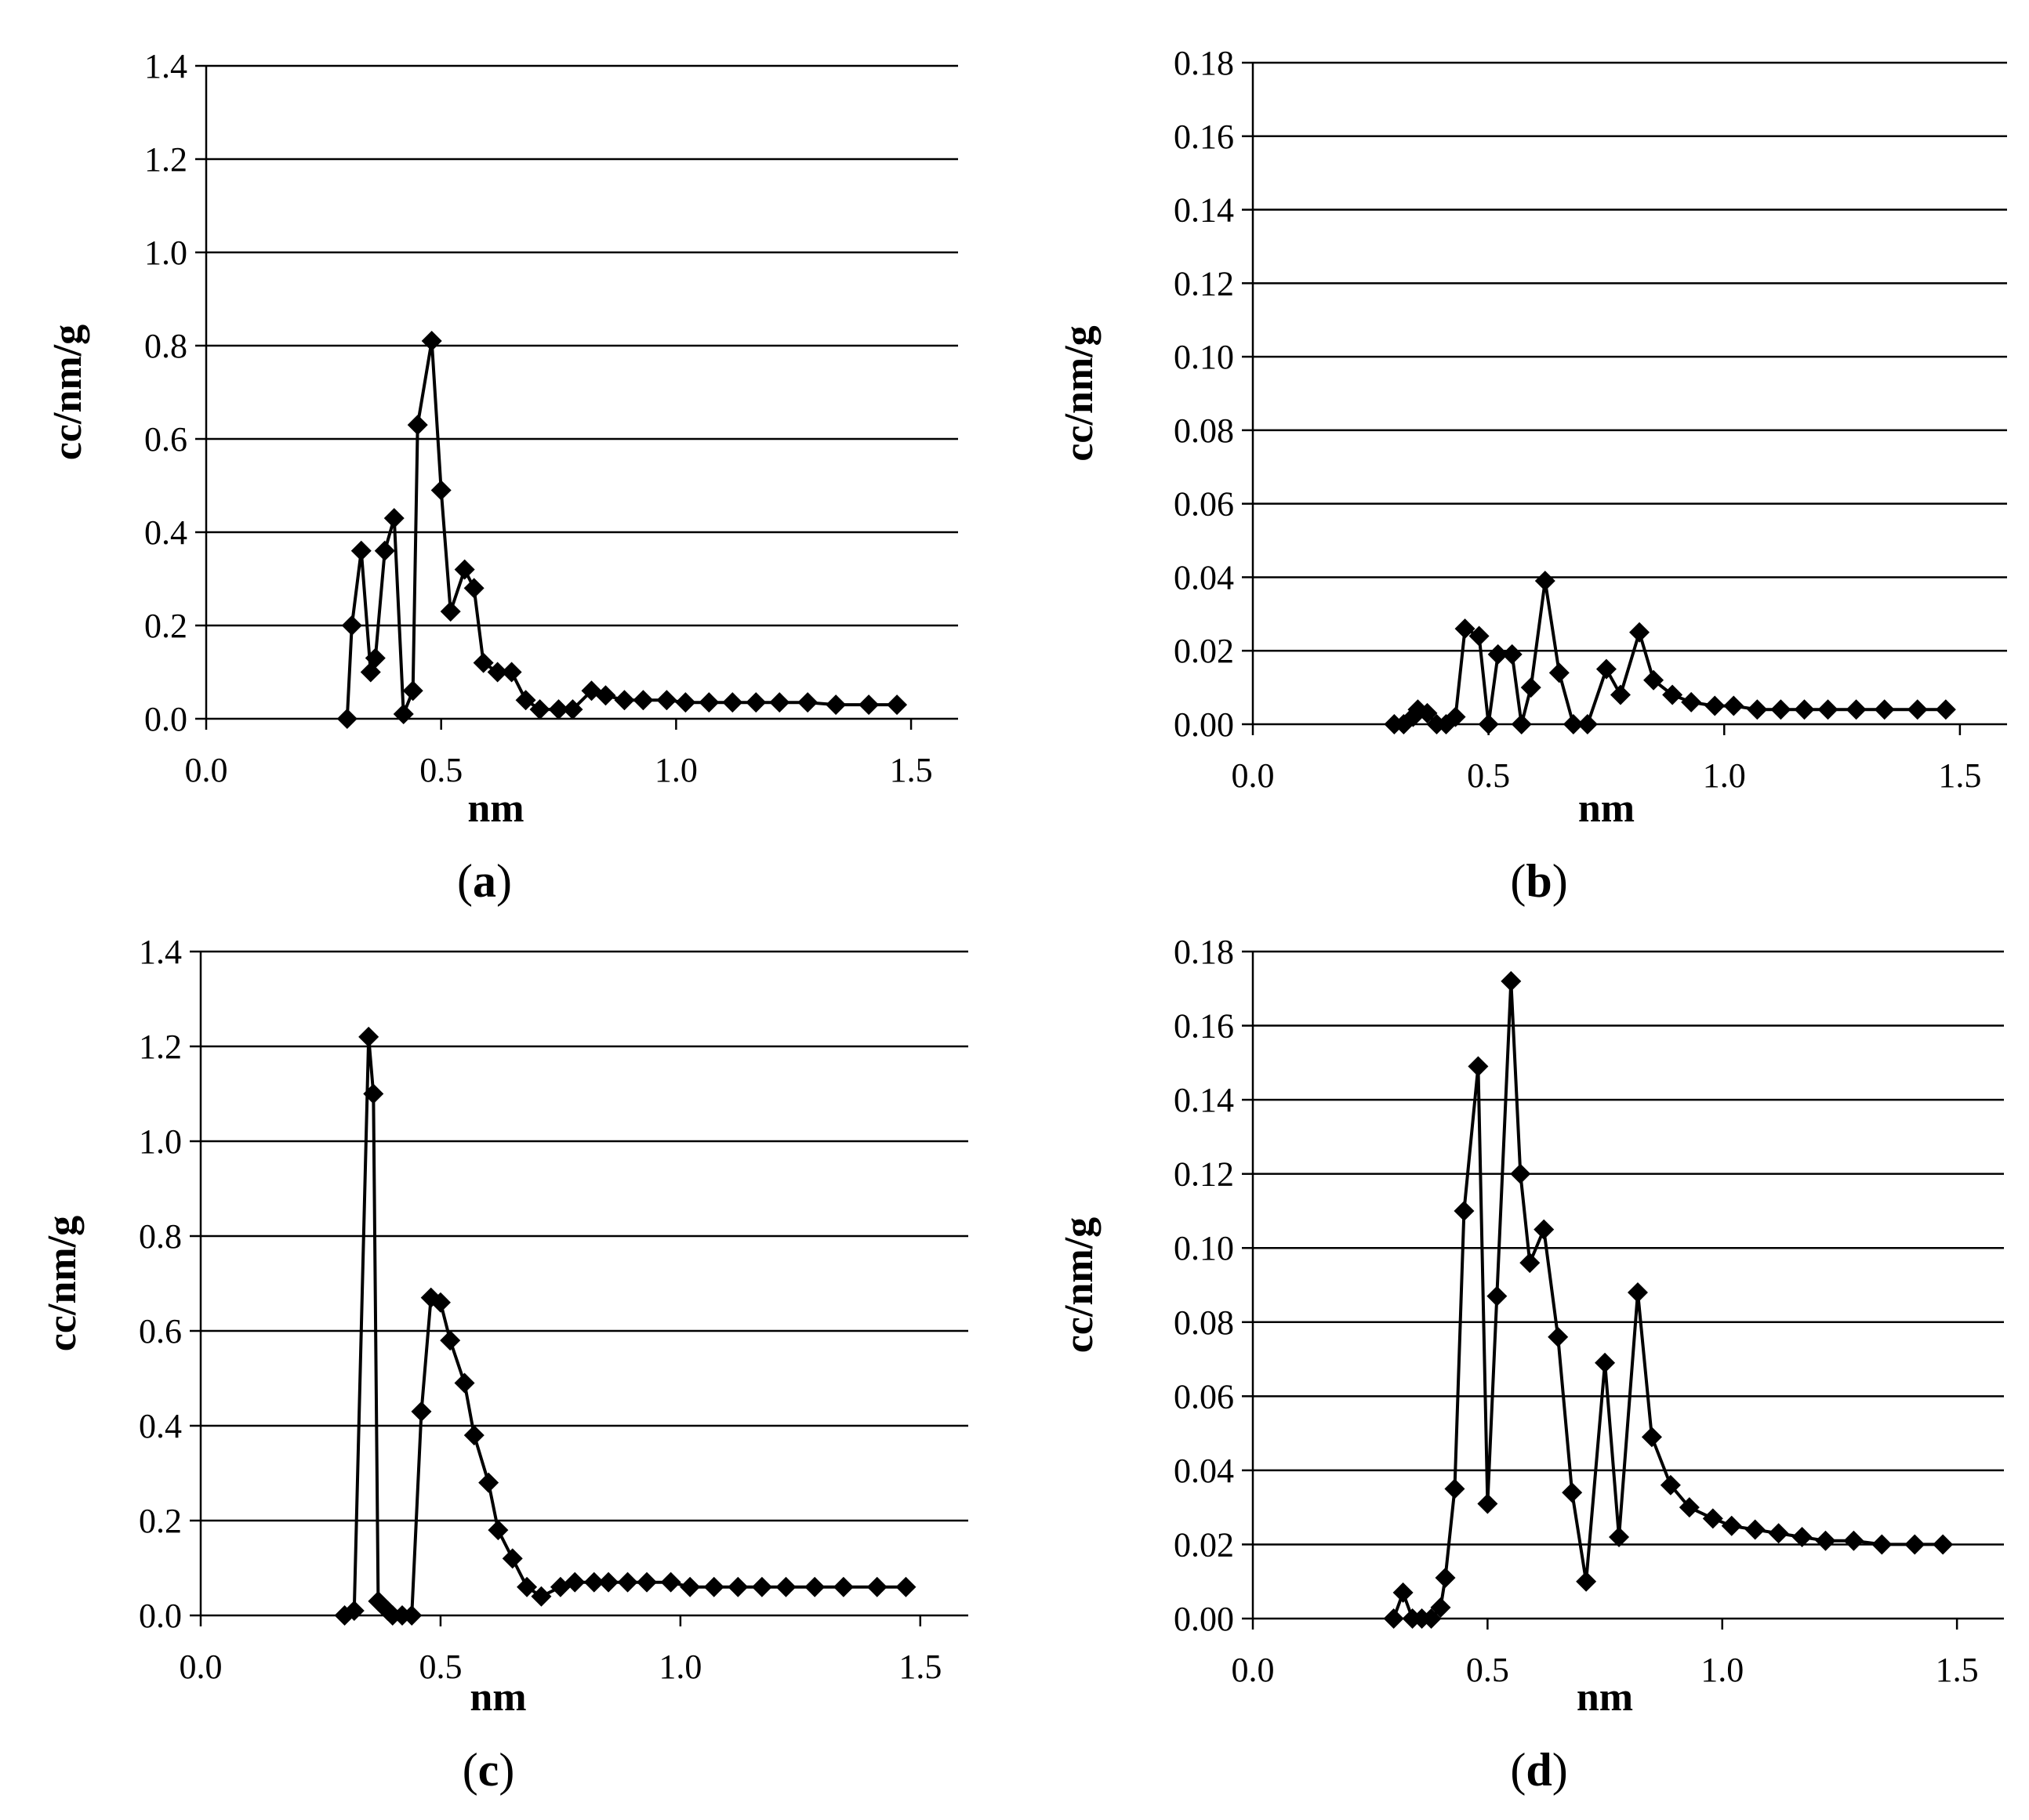 The image size is (2029, 1820). Describe the element at coordinates (160, 1521) in the screenshot. I see `panel-c-y-tick-label: 0.2` at that location.